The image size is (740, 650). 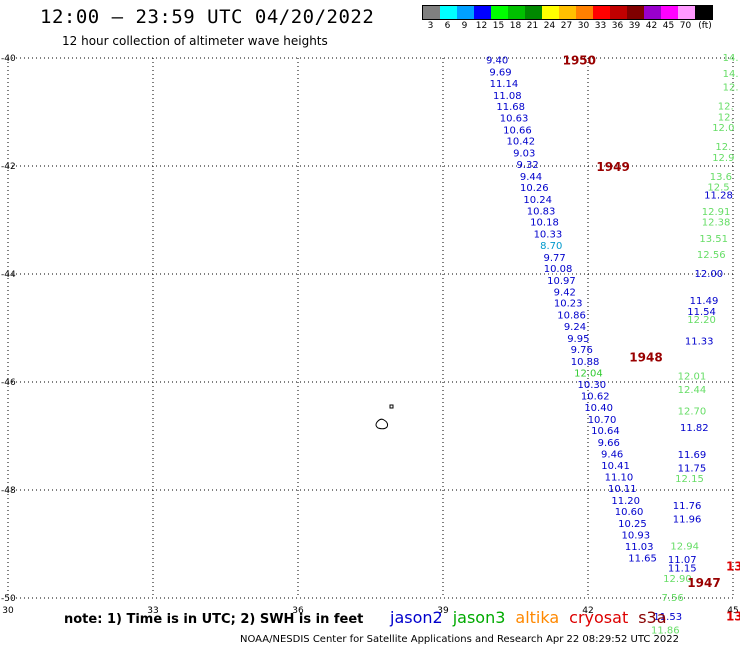 I want to click on wave-height-value: 9.66, so click(x=609, y=443).